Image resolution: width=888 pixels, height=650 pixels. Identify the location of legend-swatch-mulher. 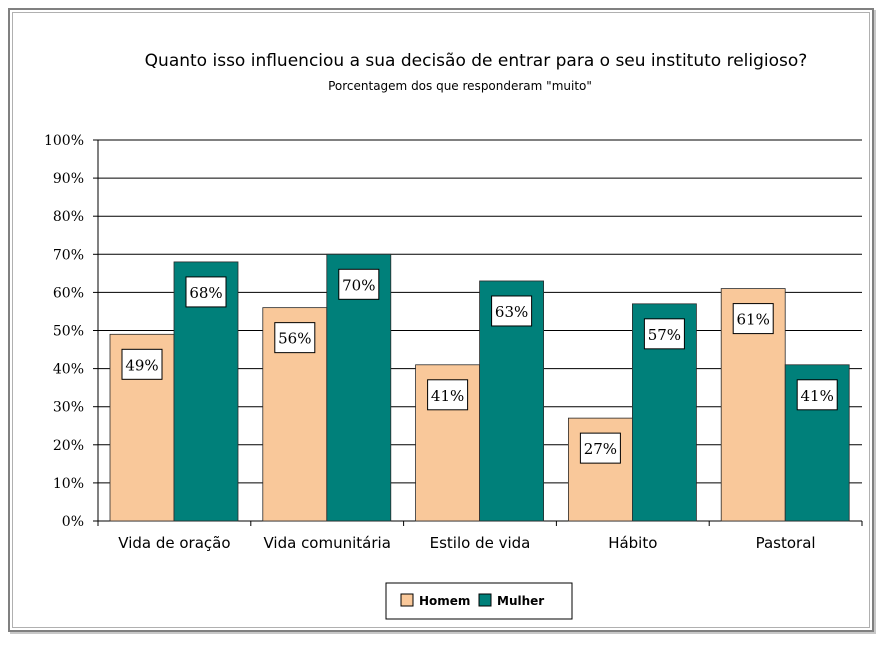
(485, 600).